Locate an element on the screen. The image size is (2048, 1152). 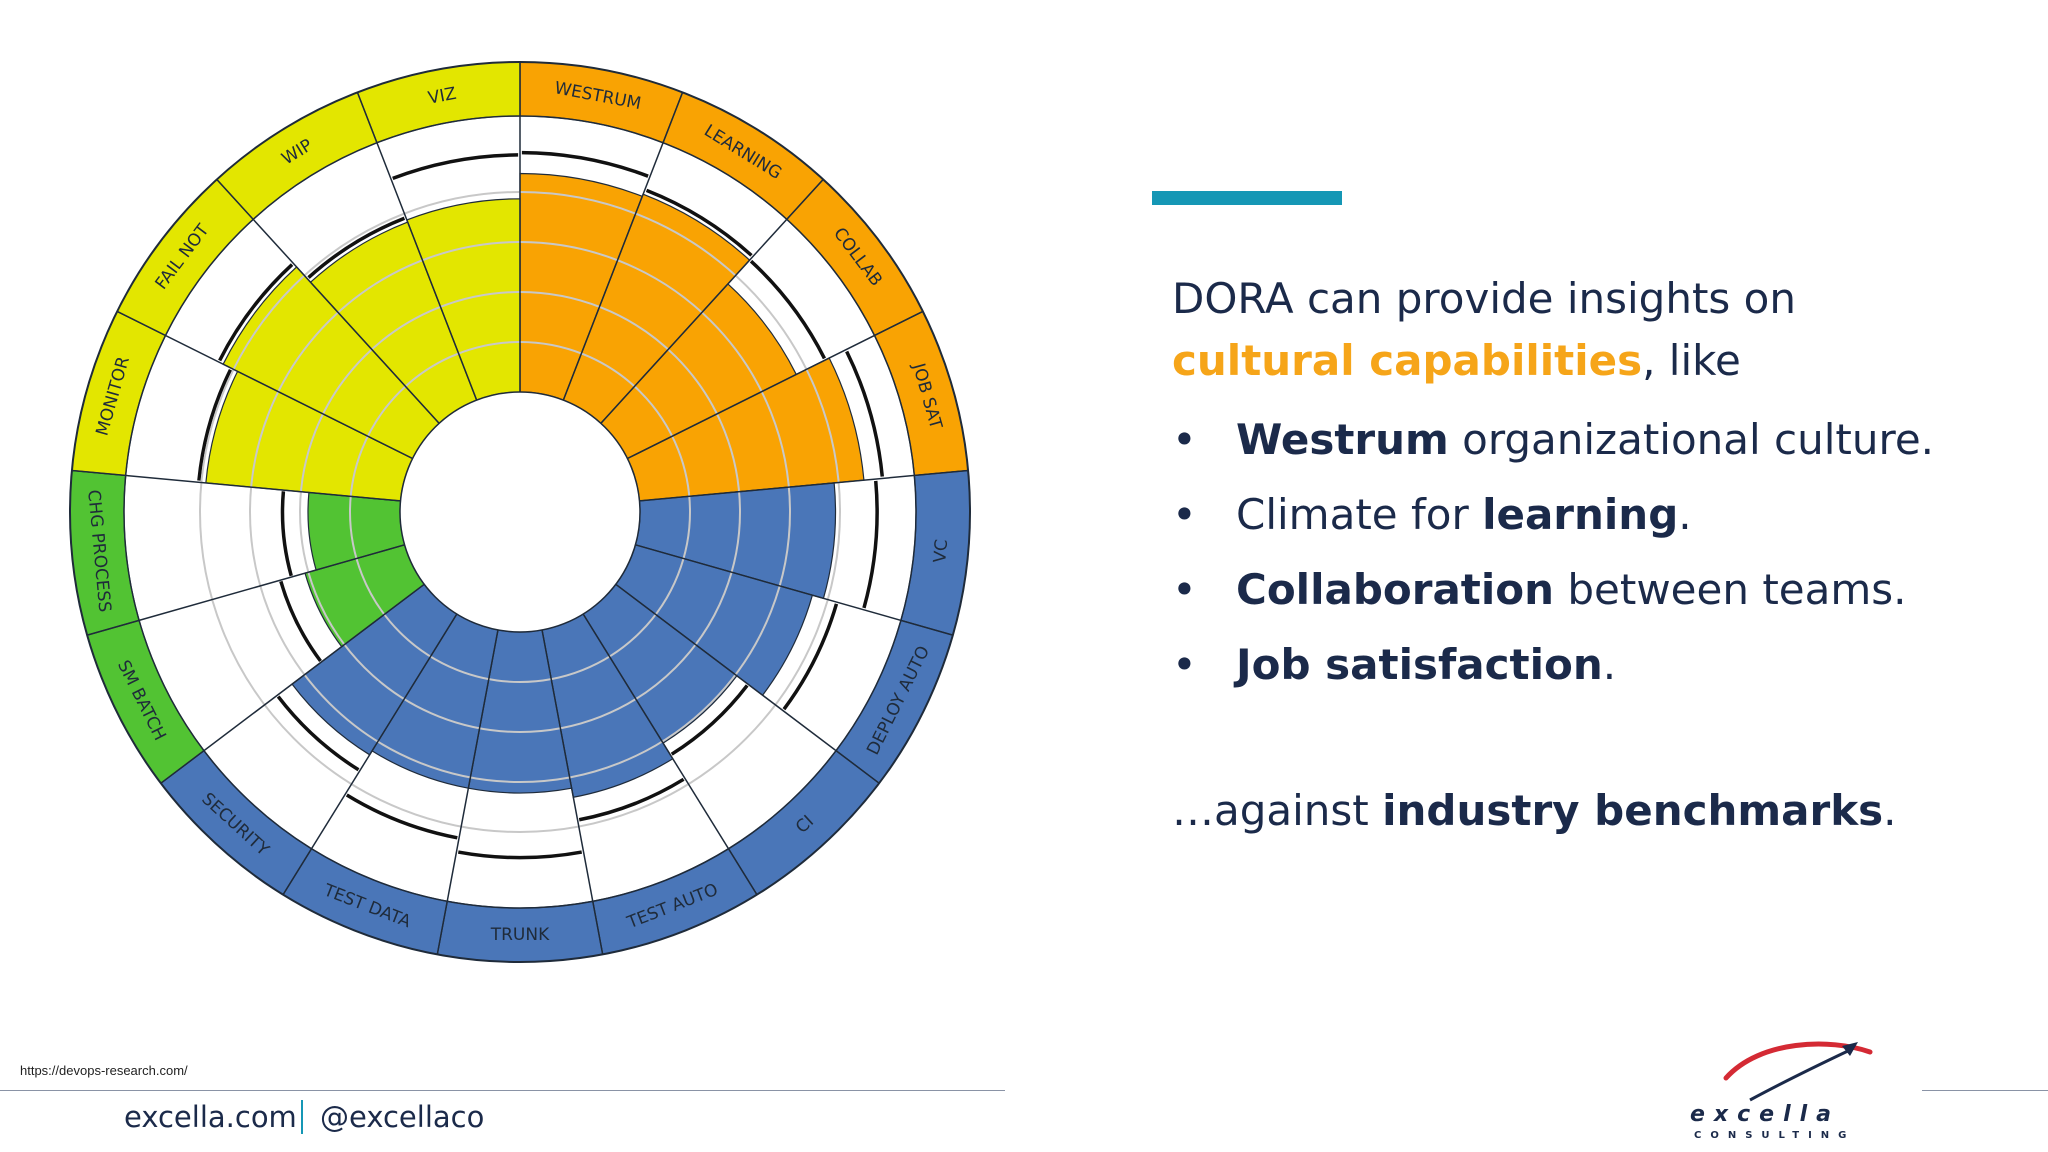
benchmark-arc-trunk is located at coordinates (520, 855).